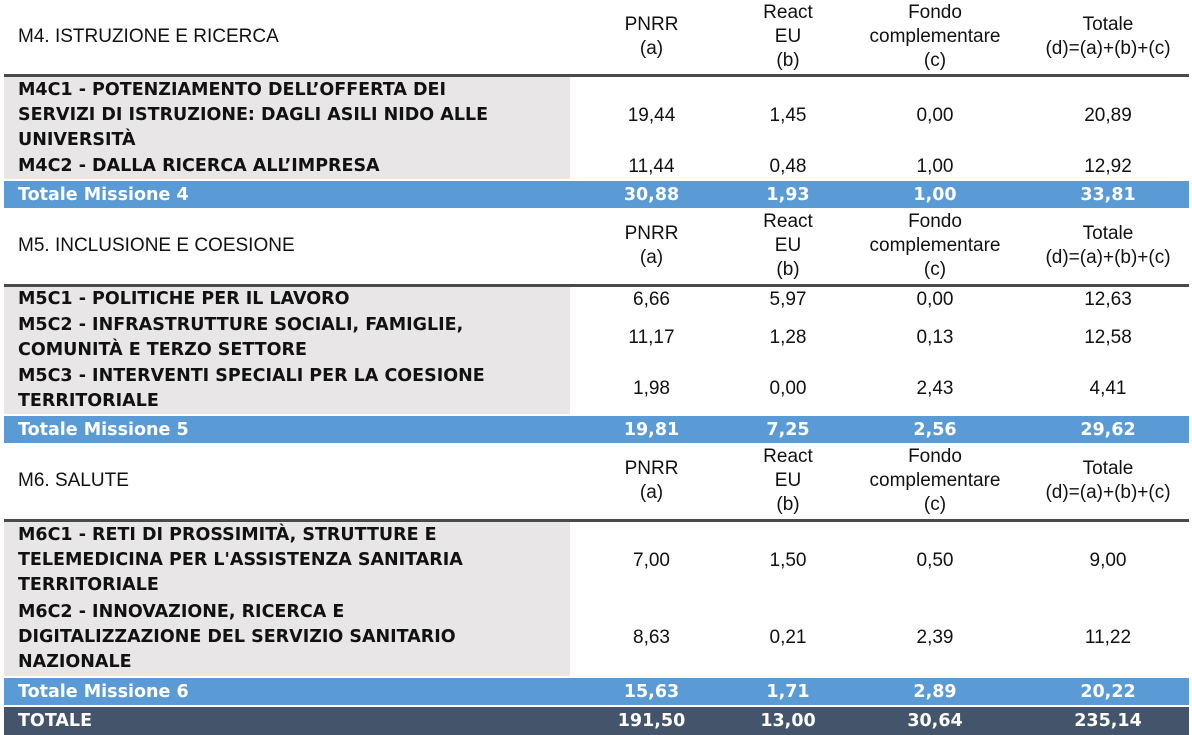 This screenshot has height=735, width=1192. What do you see at coordinates (651, 388) in the screenshot?
I see `value-cell-a: 1,98` at bounding box center [651, 388].